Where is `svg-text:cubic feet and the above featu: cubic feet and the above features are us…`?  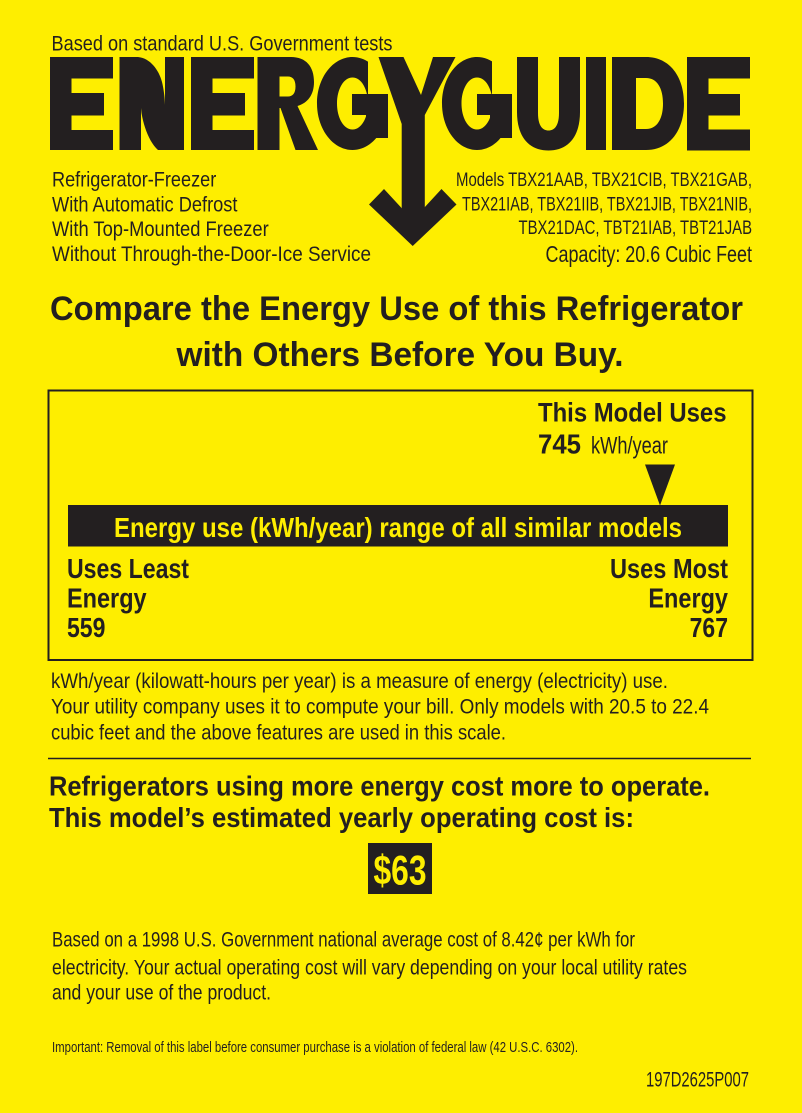
svg-text:cubic feet and the above featu: cubic feet and the above features are us… is located at coordinates (278, 732).